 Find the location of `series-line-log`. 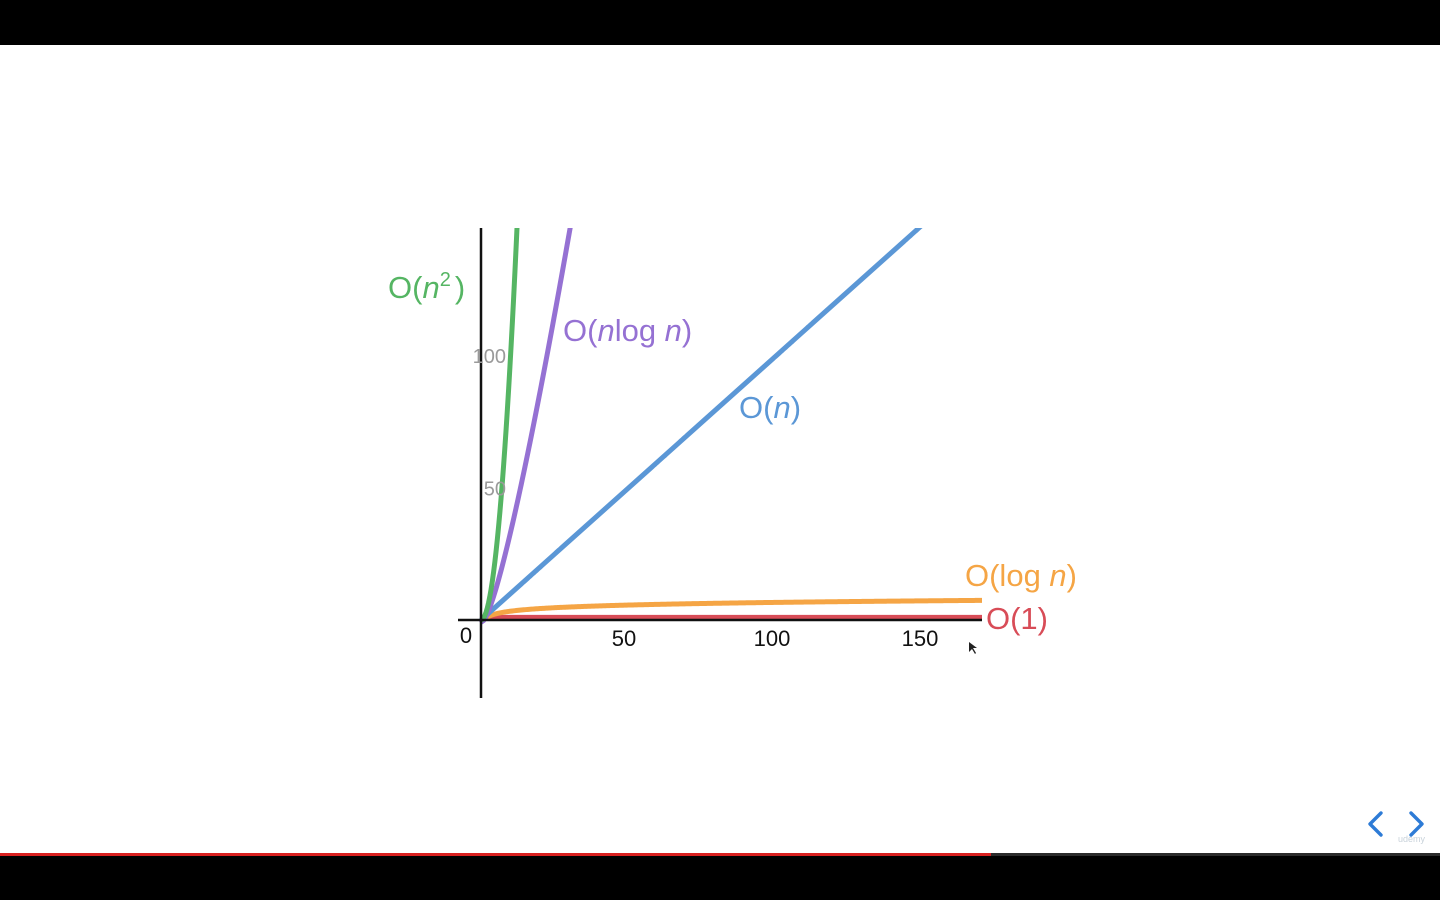

series-line-log is located at coordinates (731, 610).